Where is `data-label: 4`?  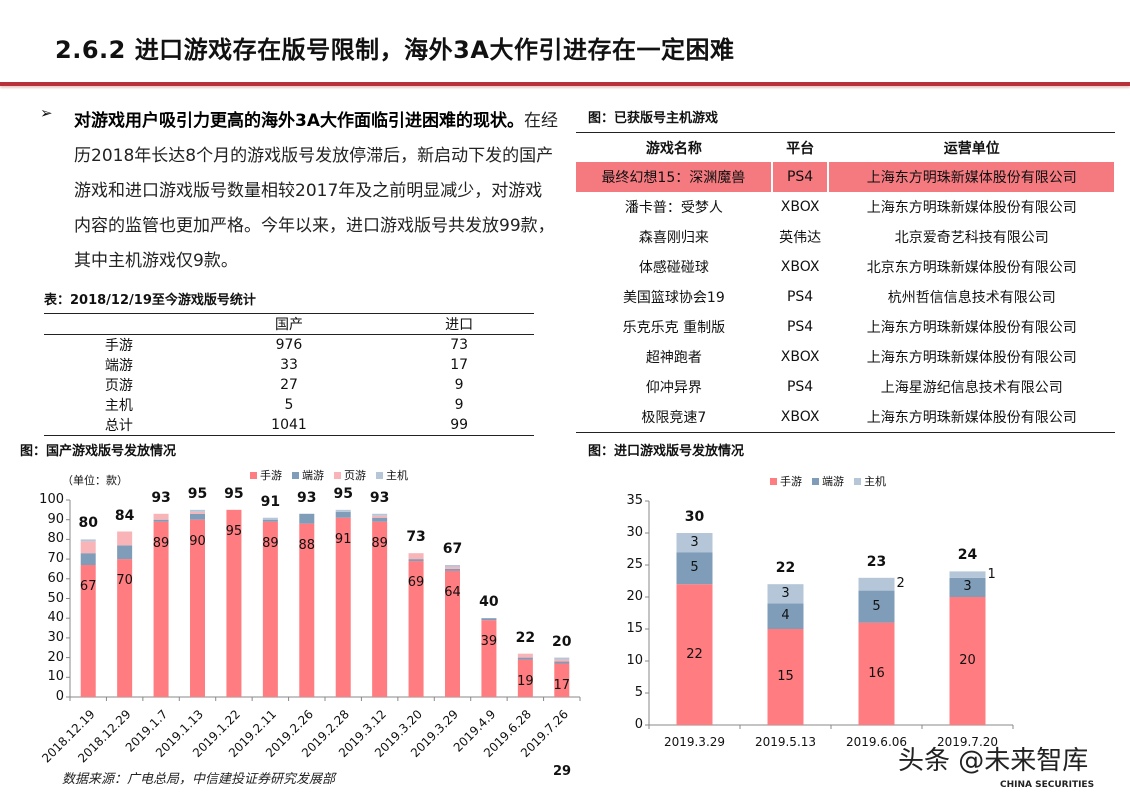 data-label: 4 is located at coordinates (785, 616).